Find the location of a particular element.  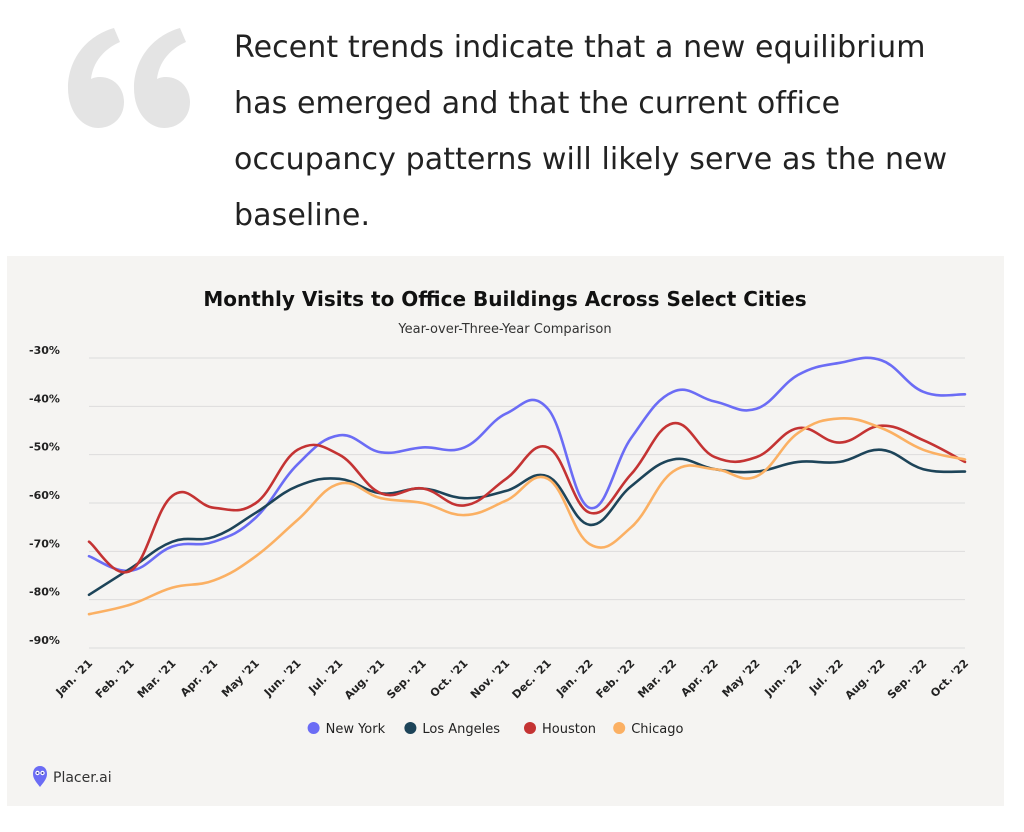

x-tick-label: Oct. '21 is located at coordinates (449, 678).